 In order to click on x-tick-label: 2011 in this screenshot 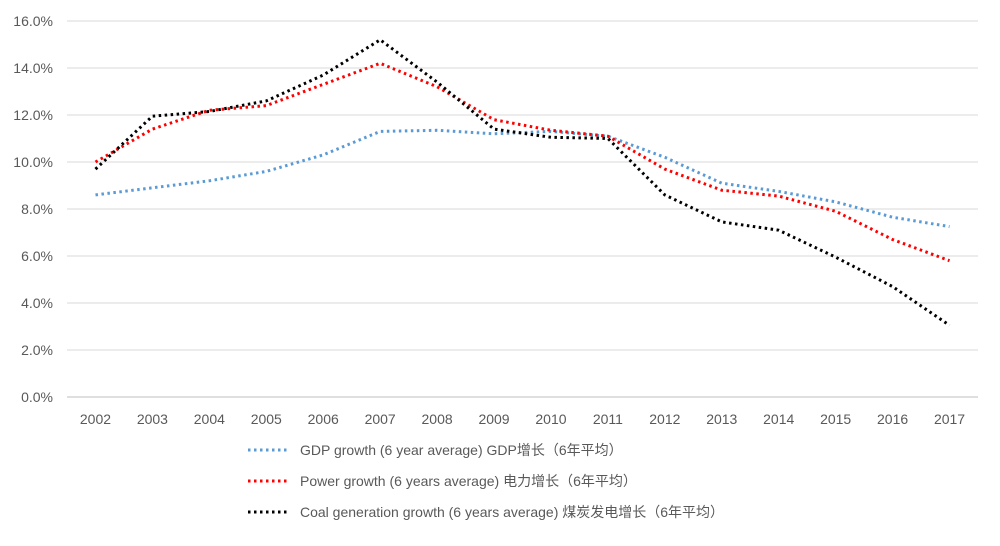, I will do `click(608, 419)`.